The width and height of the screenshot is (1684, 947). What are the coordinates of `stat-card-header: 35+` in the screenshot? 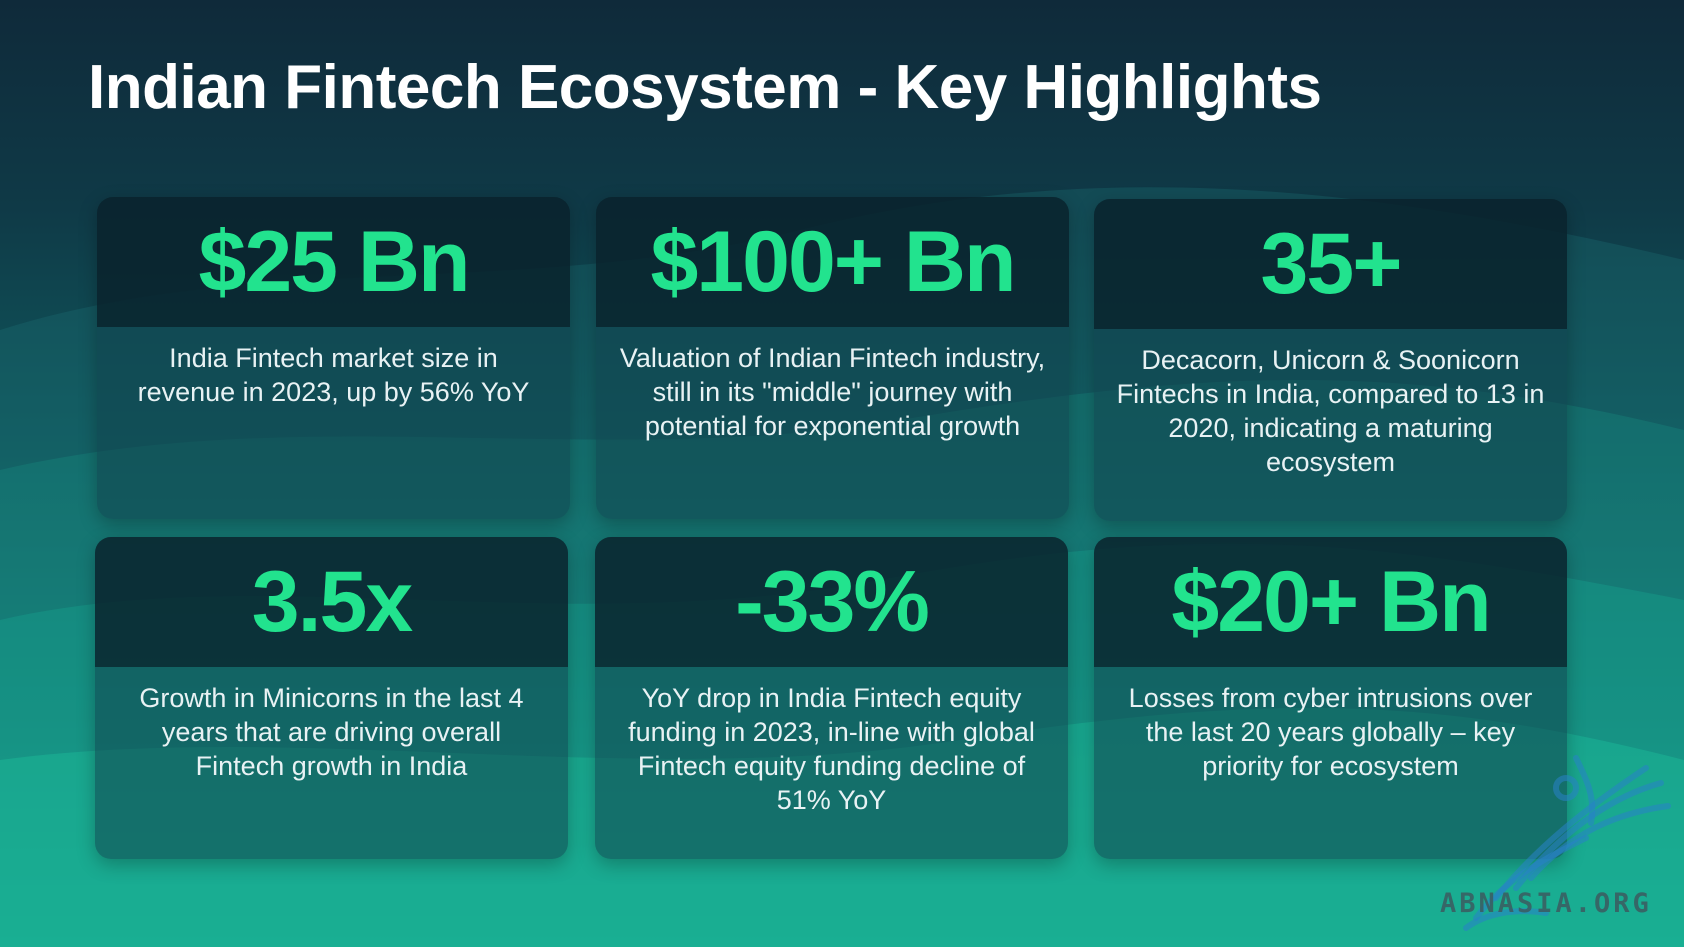 It's located at (1330, 264).